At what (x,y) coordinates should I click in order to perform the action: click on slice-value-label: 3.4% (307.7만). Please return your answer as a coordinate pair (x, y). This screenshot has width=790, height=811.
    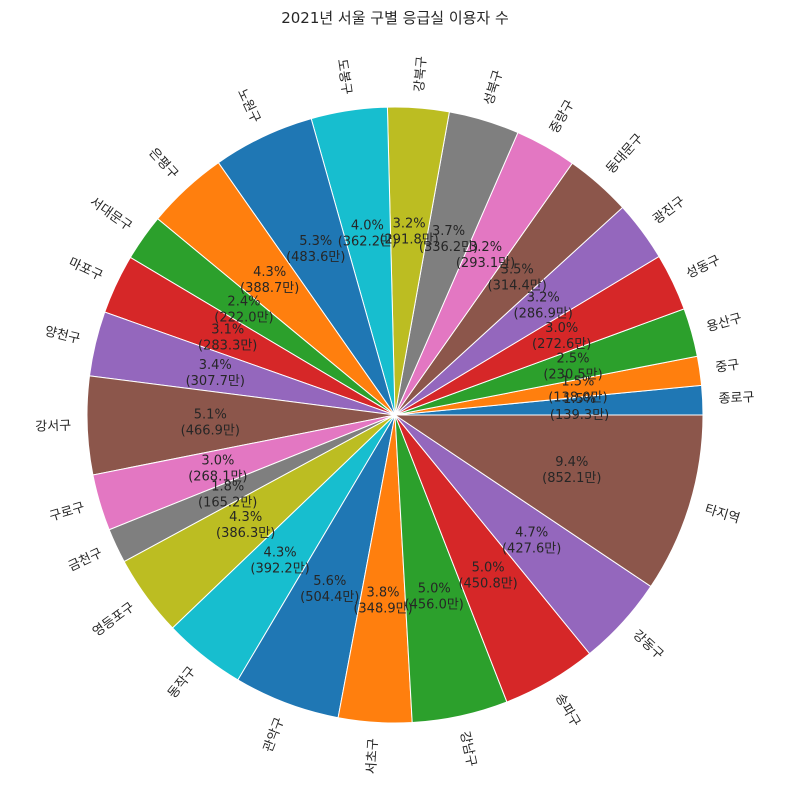
    Looking at the image, I should click on (215, 373).